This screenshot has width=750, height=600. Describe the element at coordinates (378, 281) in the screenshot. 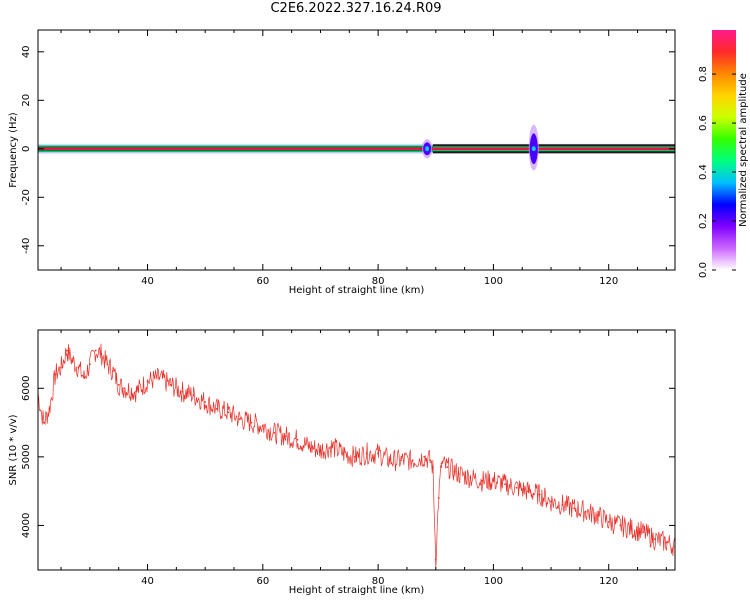

I see `spectrogram-x-tick-label: 80` at that location.